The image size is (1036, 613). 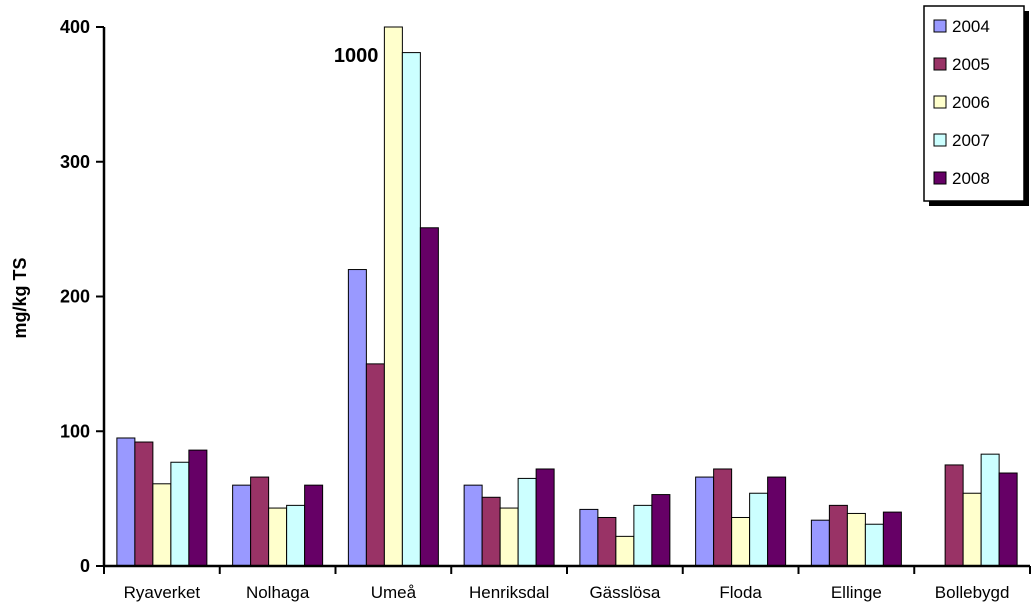 I want to click on category-label: Ellinge, so click(x=856, y=592).